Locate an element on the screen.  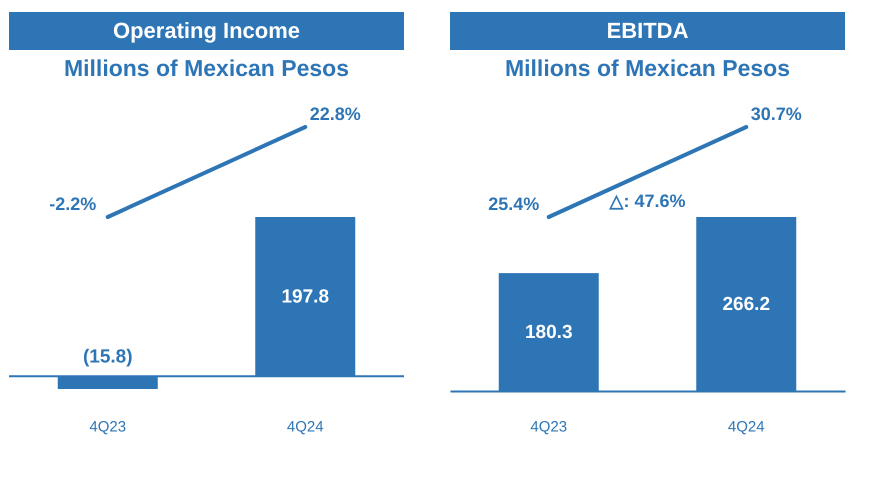
data-label: 266.2 is located at coordinates (746, 304).